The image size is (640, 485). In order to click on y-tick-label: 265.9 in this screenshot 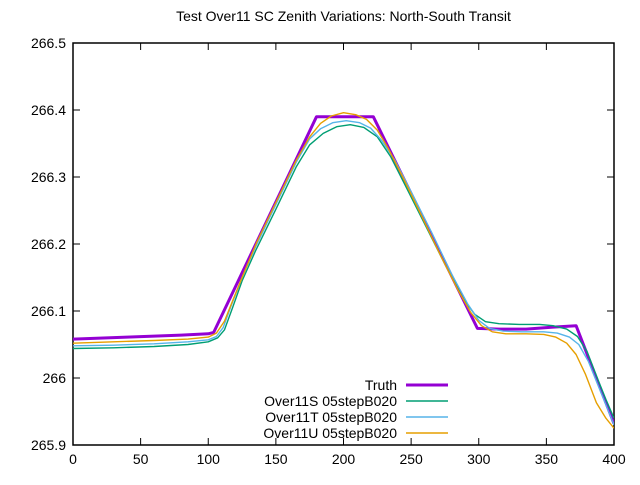, I will do `click(48, 445)`.